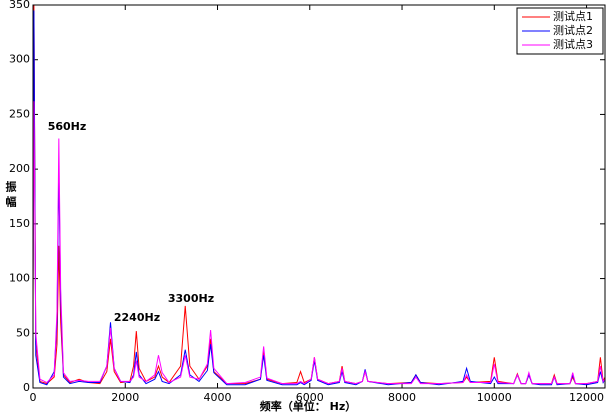 The image size is (608, 414). What do you see at coordinates (494, 397) in the screenshot?
I see `x-tick-label: 10000` at bounding box center [494, 397].